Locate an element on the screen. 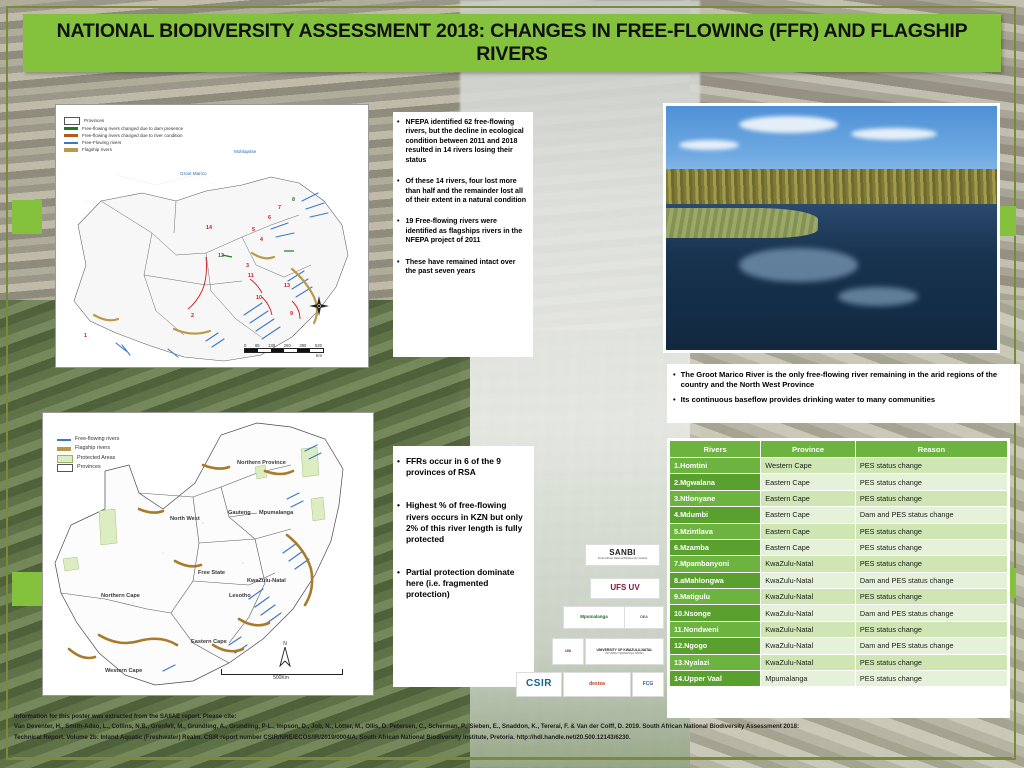 The height and width of the screenshot is (768, 1024). legend-item: Protected Areas is located at coordinates (88, 458).